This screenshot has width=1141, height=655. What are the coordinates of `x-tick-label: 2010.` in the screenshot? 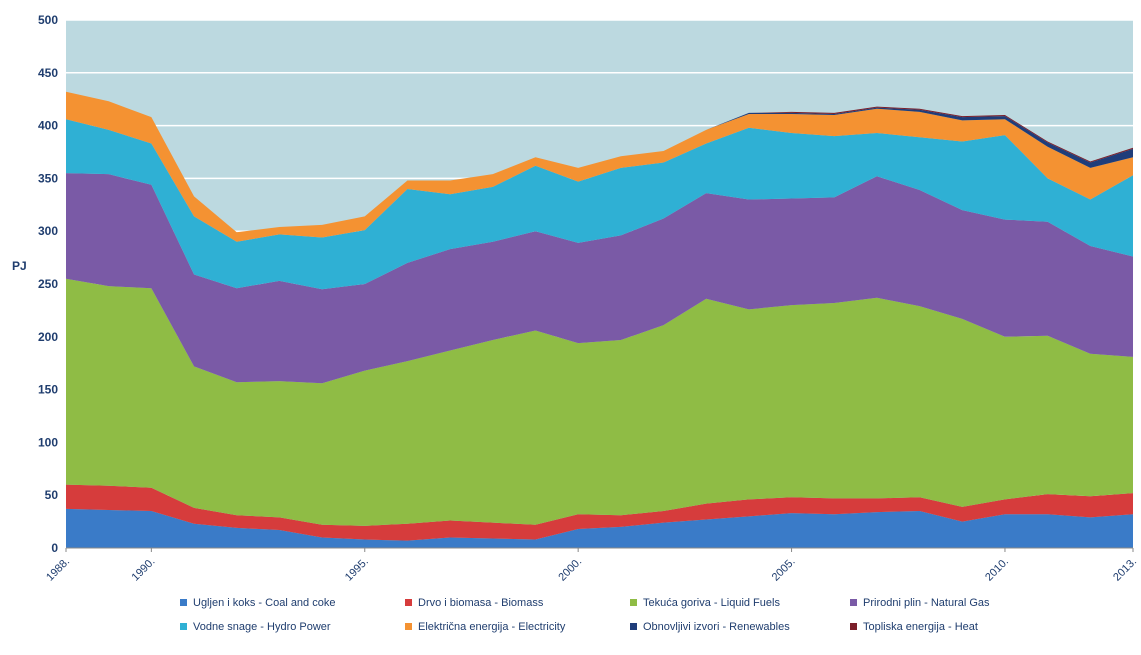 It's located at (997, 570).